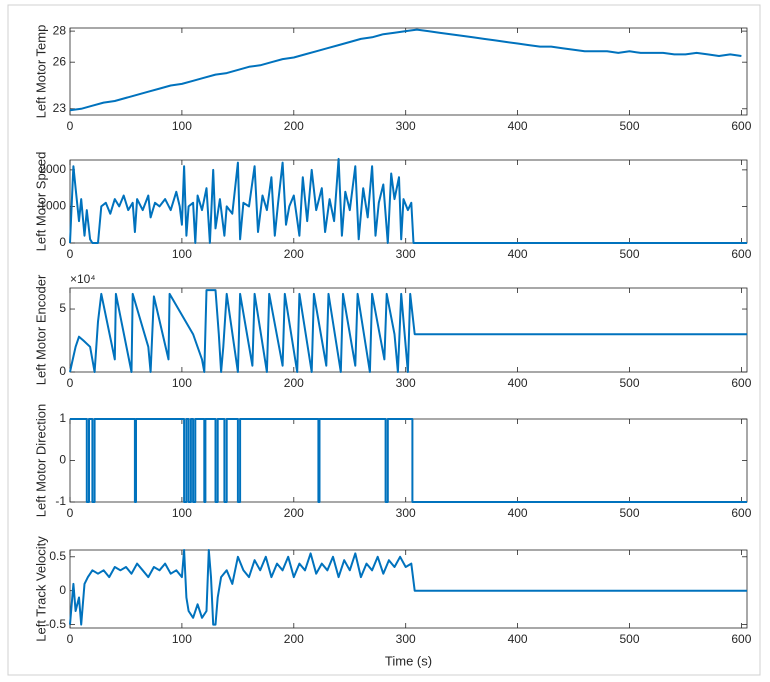 This screenshot has height=682, width=770. I want to click on y-tick-label: -1, so click(60, 501).